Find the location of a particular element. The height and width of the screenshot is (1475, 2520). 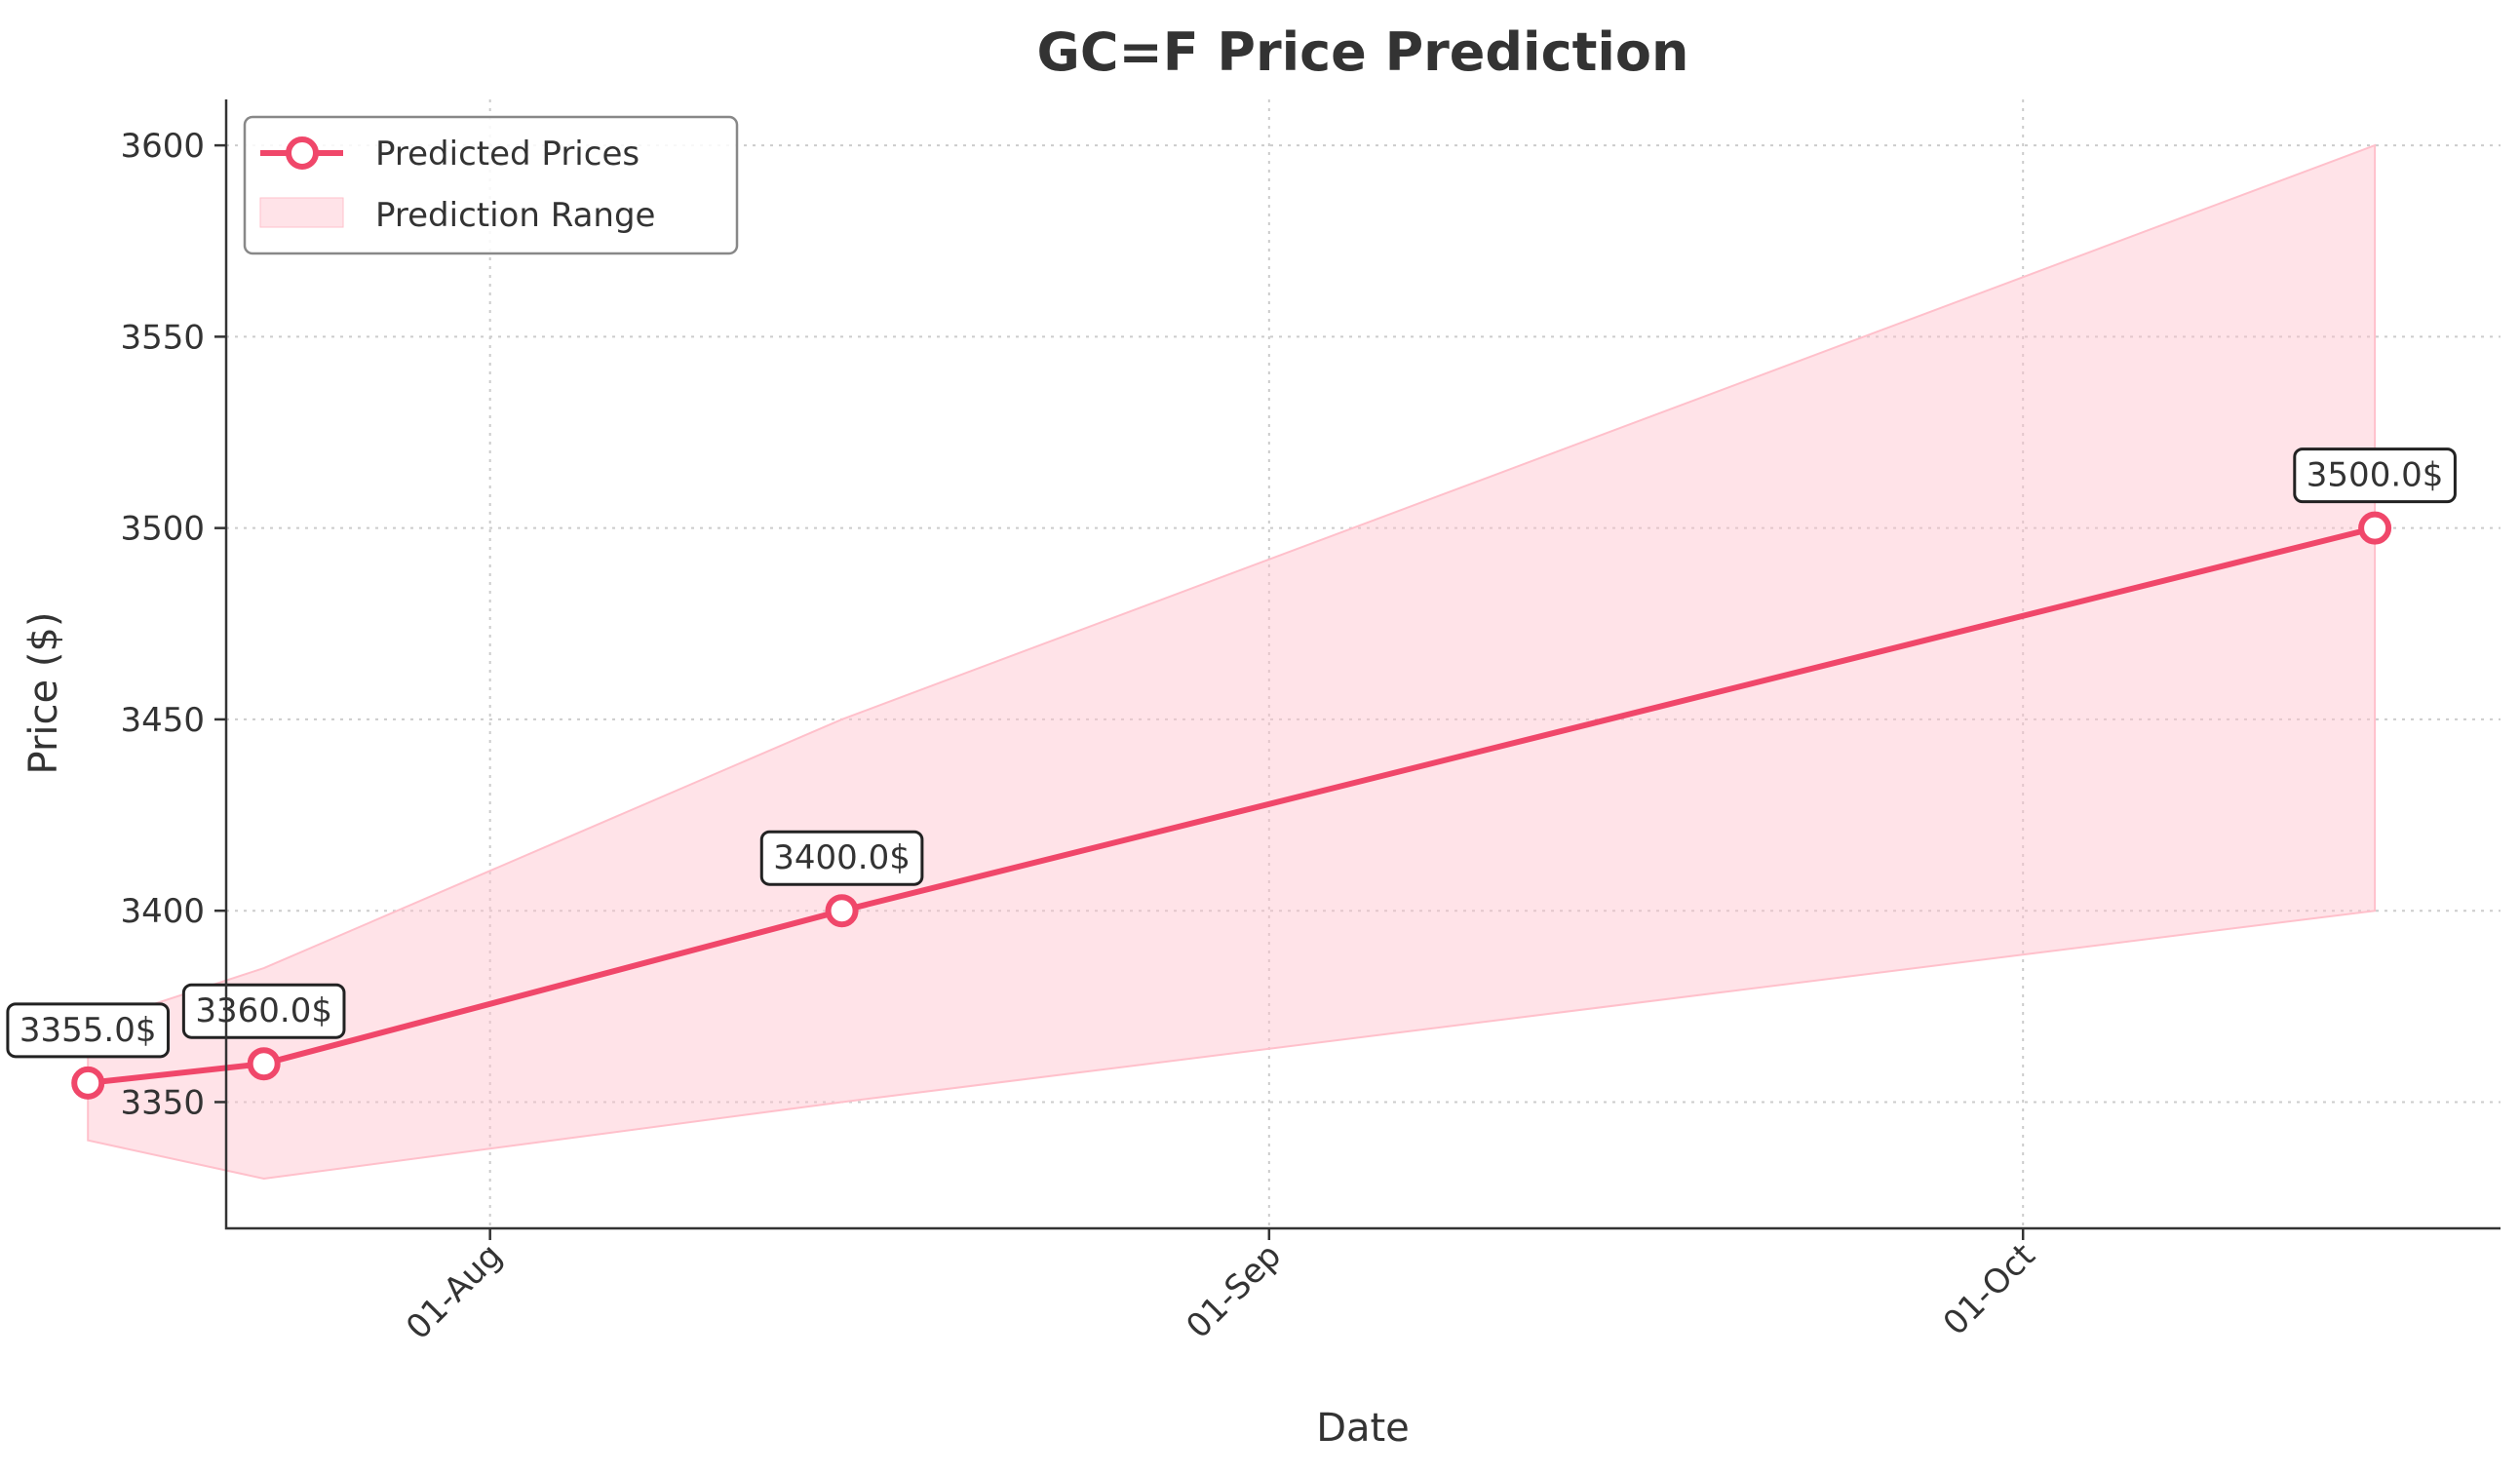

x-tick-label: 01-Aug is located at coordinates (454, 1291).